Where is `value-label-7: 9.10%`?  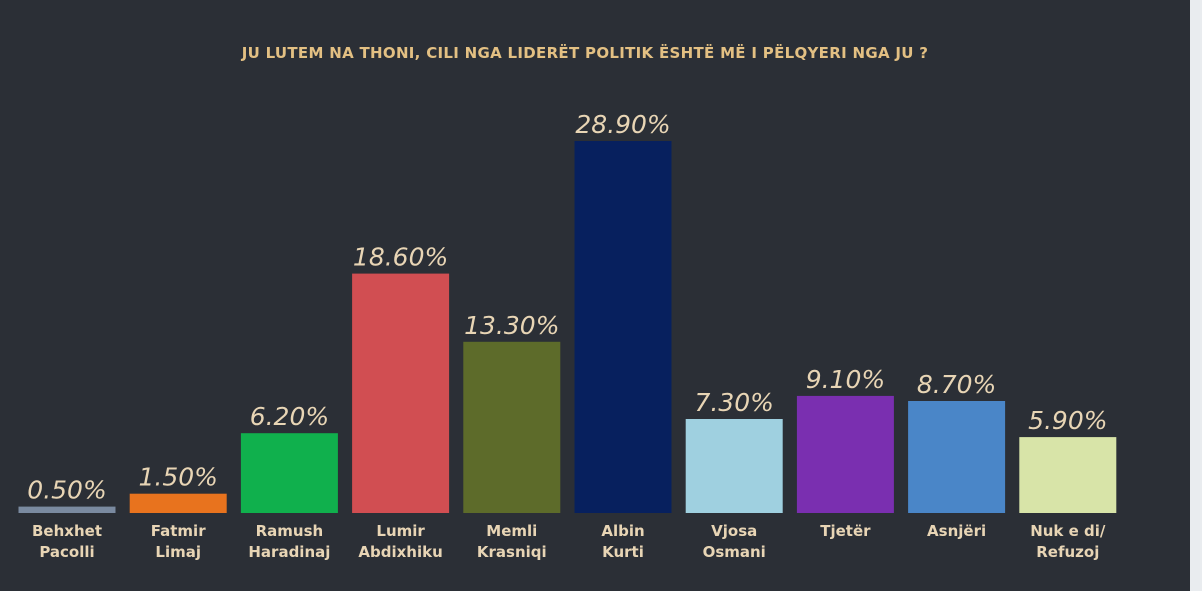
value-label-7: 9.10% is located at coordinates (845, 379).